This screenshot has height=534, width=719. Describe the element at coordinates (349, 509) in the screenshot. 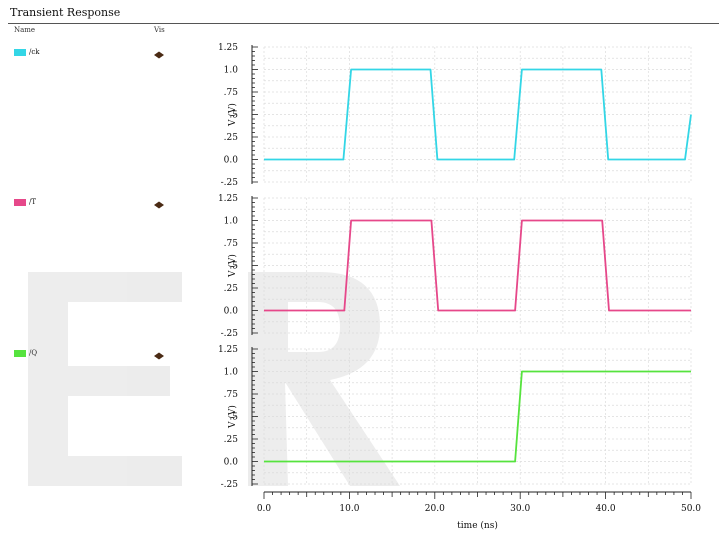

I see `x-tick-label: 10.0` at that location.